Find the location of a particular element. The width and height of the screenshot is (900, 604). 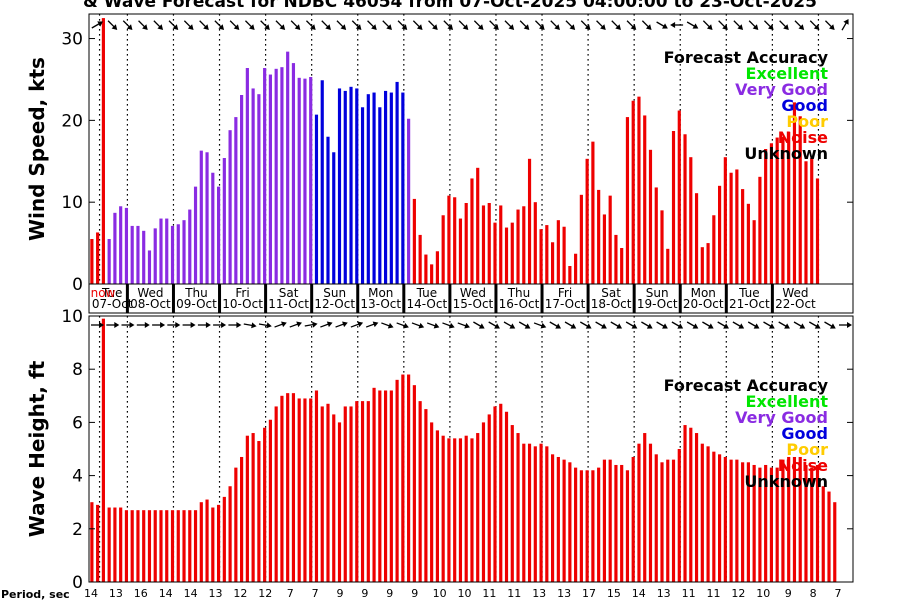

y-tick-label: 6 is located at coordinates (77, 423).